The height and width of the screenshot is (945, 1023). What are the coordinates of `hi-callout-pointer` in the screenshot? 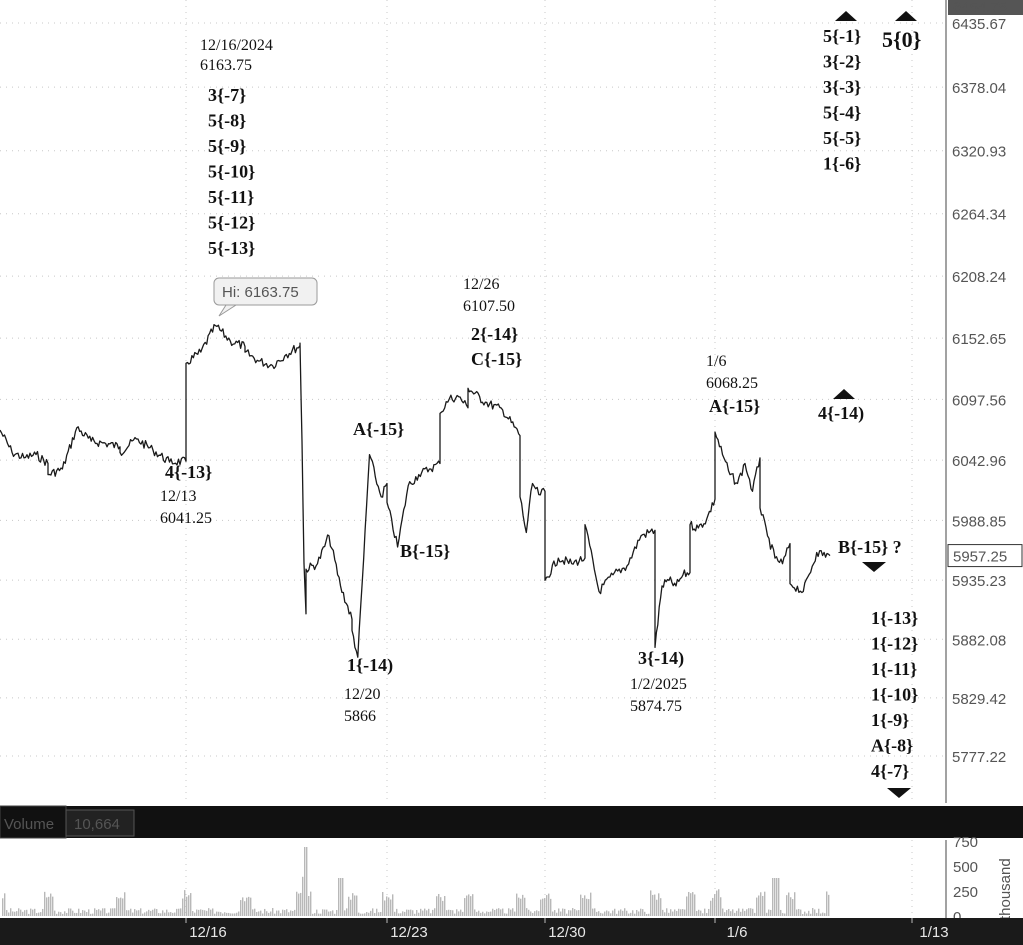 It's located at (228, 310).